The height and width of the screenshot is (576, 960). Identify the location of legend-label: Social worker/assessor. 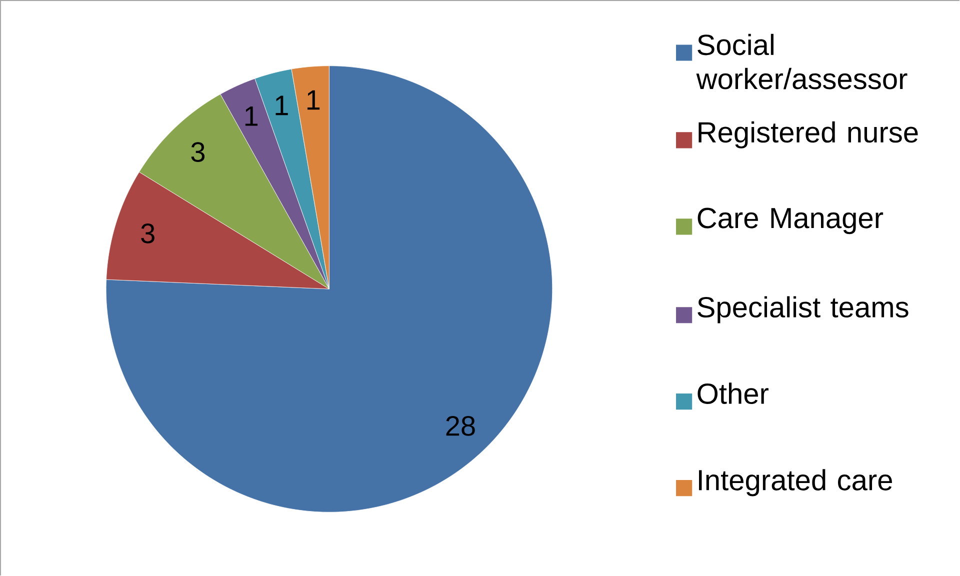
(802, 62).